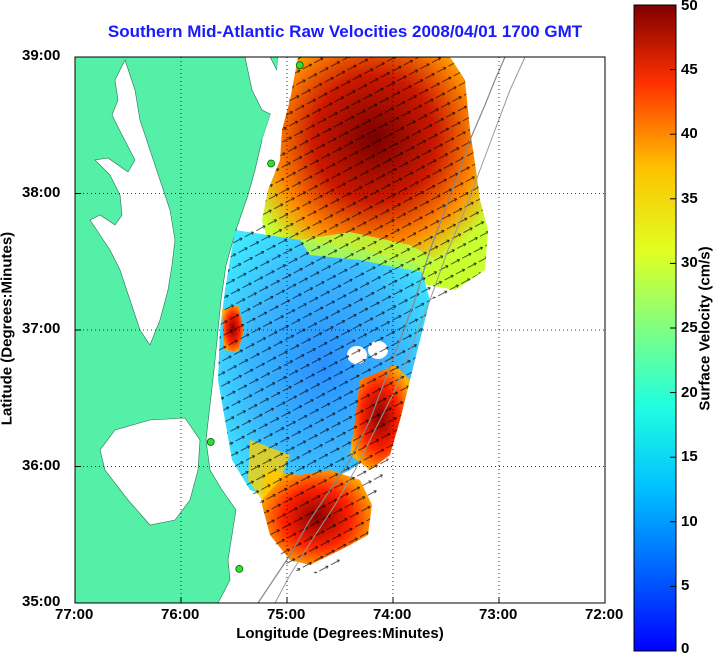  I want to click on colorbar-tick-label: 40, so click(689, 134).